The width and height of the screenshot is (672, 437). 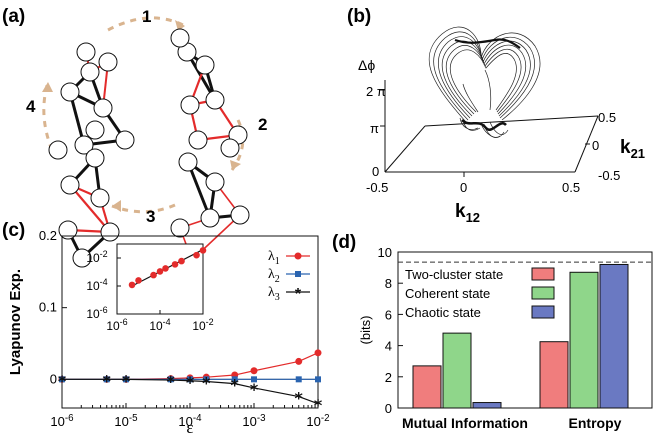 What do you see at coordinates (189, 427) in the screenshot?
I see `x-axis-label: ε` at bounding box center [189, 427].